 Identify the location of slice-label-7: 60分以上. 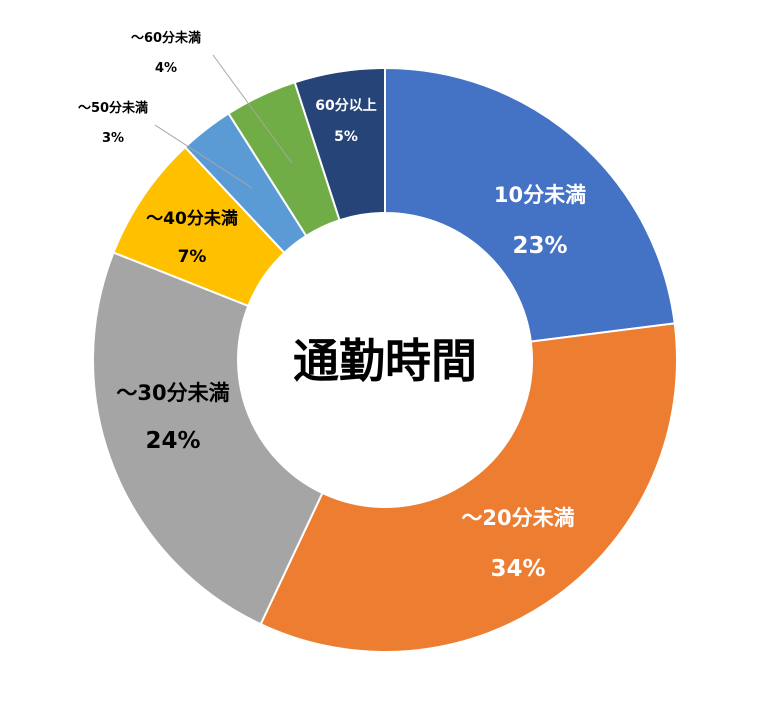
(345, 106).